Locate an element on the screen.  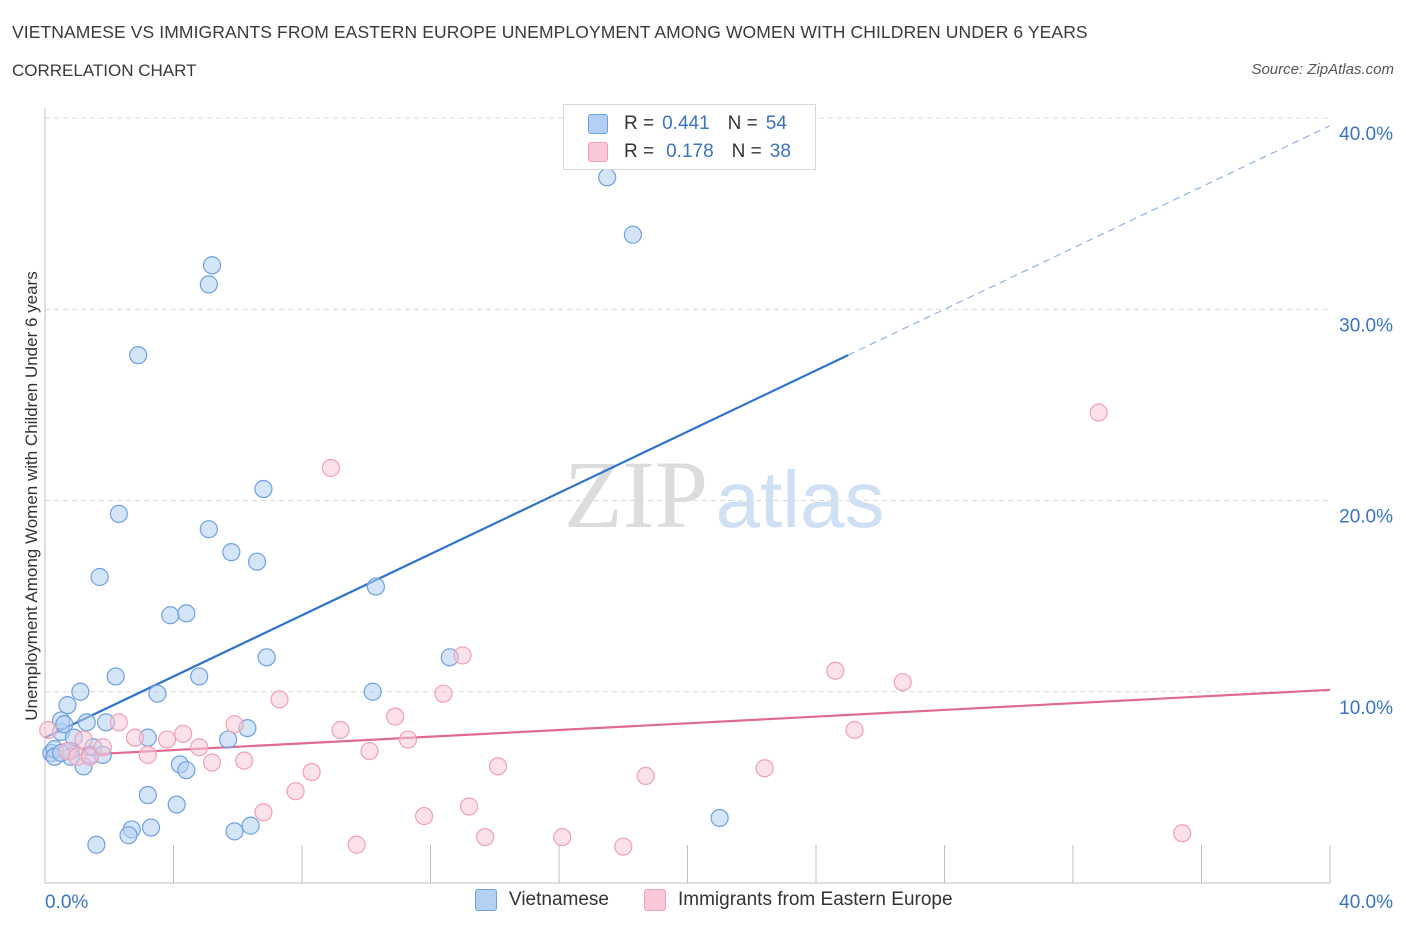
legend-label-vietnamese: Vietnamese is located at coordinates (559, 899).